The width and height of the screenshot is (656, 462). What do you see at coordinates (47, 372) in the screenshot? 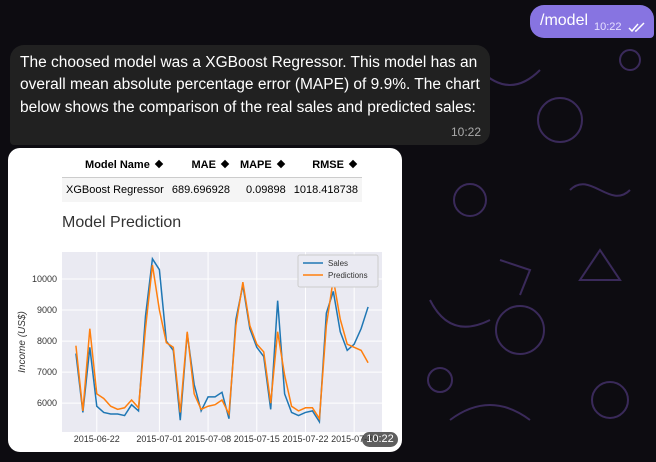
I see `y-tick-label: 7000` at bounding box center [47, 372].